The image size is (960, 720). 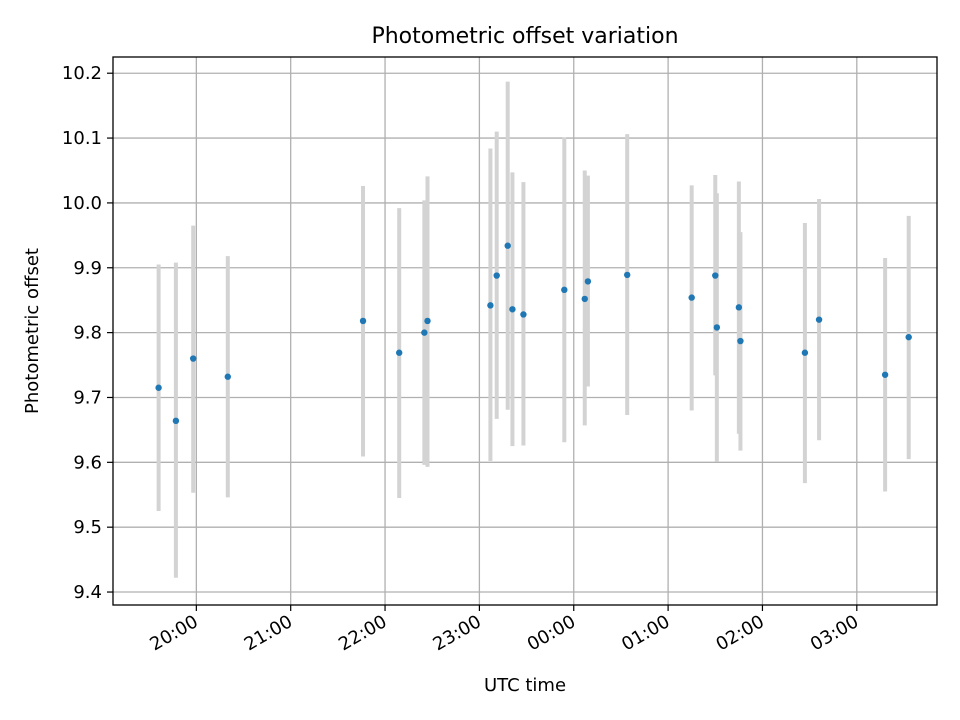 I want to click on y-tick-label: 9.7, so click(x=87, y=397).